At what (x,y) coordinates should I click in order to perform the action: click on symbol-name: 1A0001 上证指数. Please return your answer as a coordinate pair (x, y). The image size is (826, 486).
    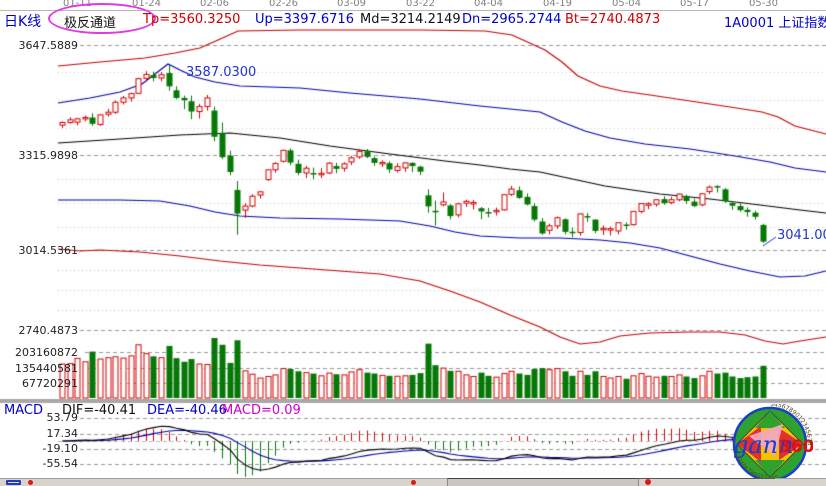
    Looking at the image, I should click on (775, 23).